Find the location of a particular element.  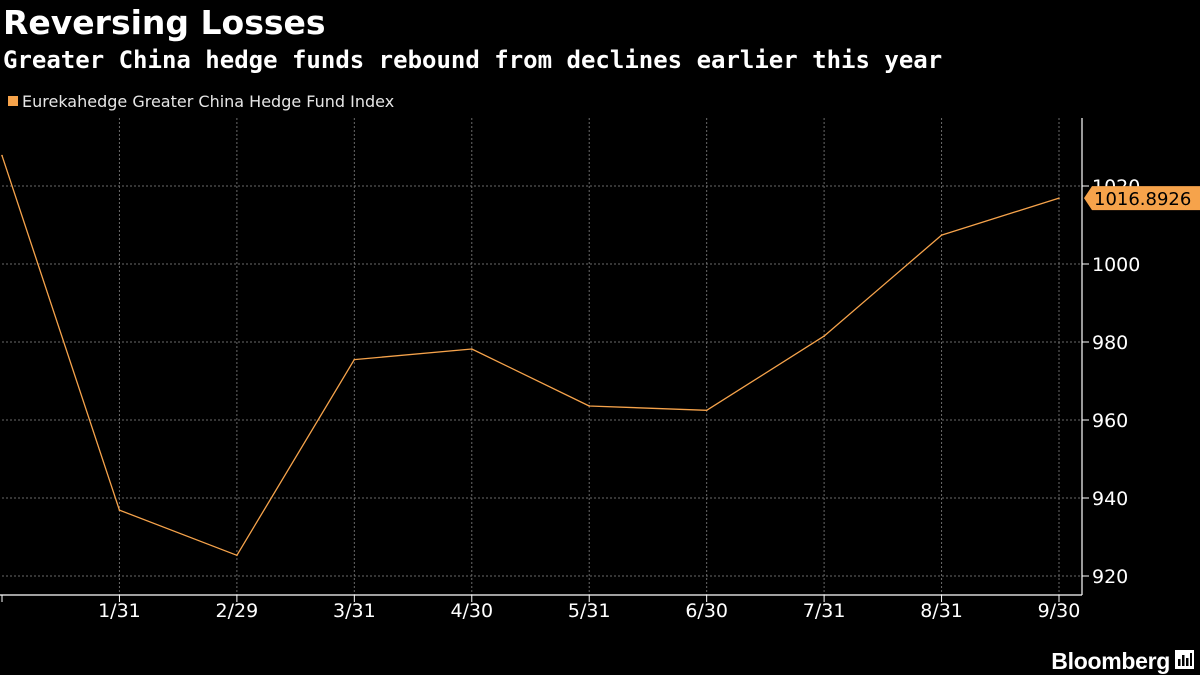

y-tick-label: 980 is located at coordinates (1110, 343).